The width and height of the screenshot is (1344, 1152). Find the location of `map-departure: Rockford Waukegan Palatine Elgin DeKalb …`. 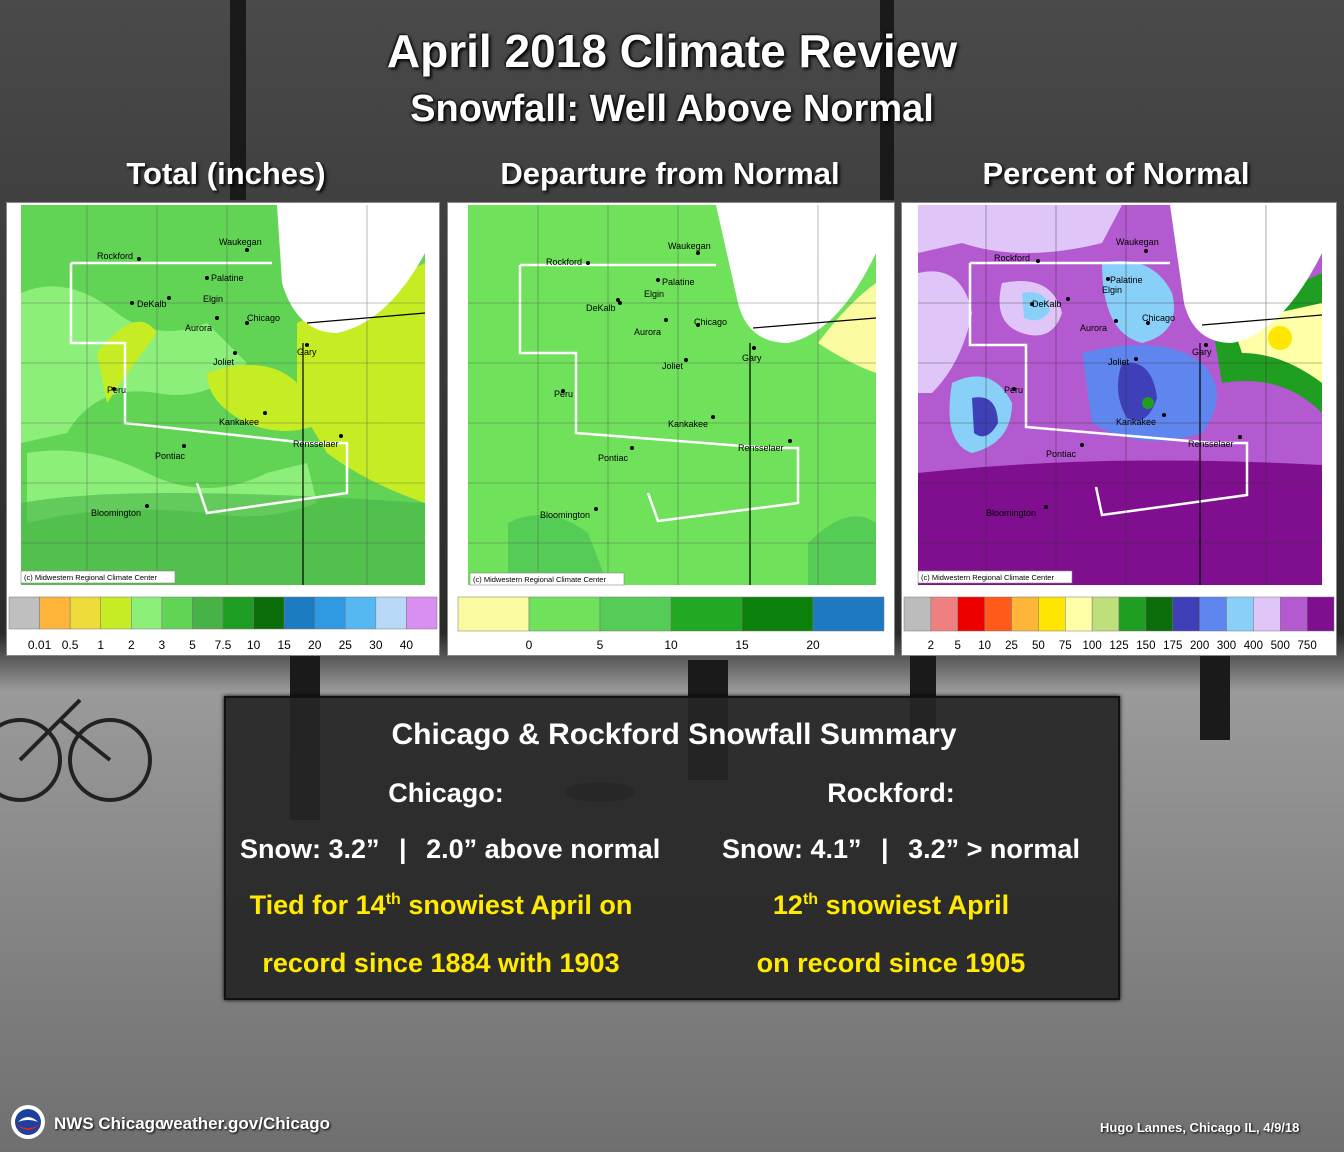

map-departure: Rockford Waukegan Palatine Elgin DeKalb … is located at coordinates (671, 428).